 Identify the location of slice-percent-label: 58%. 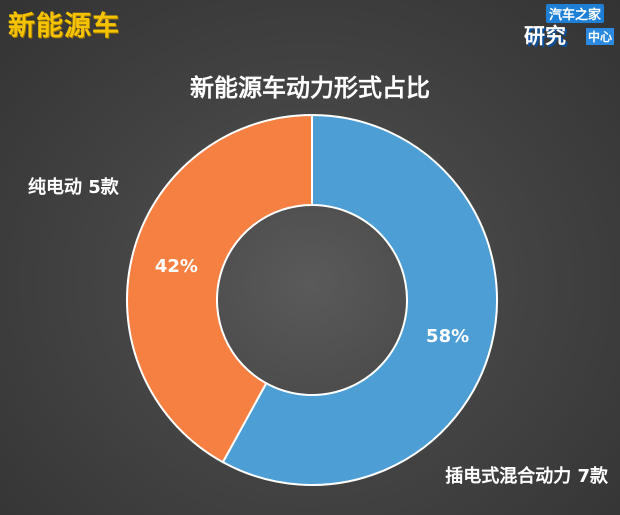
(447, 336).